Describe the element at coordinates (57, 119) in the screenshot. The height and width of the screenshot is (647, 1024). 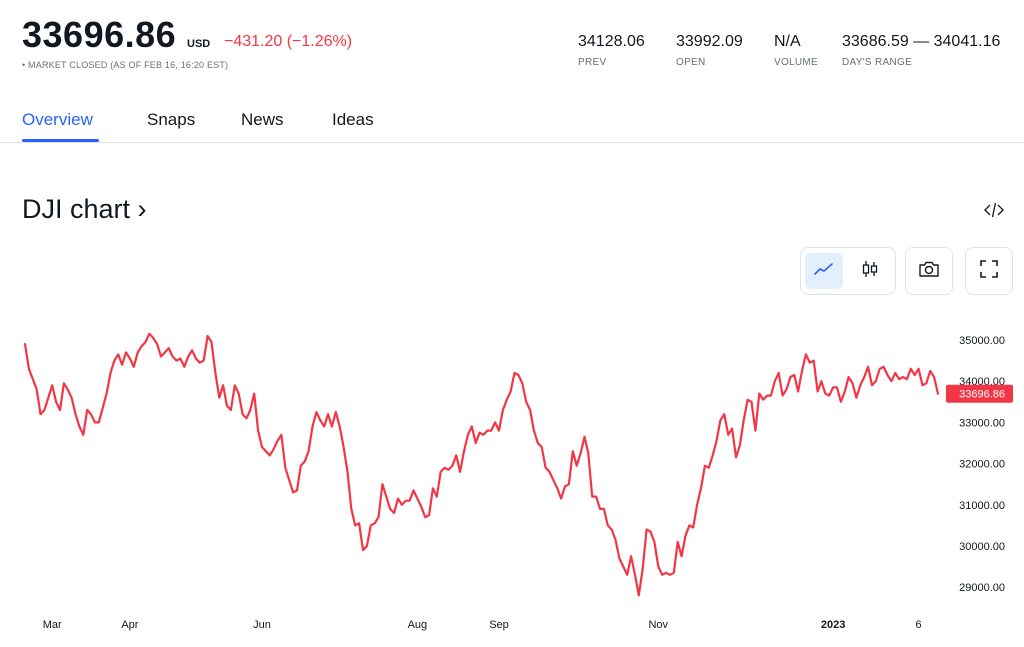
I see `tab-overview: Overview` at that location.